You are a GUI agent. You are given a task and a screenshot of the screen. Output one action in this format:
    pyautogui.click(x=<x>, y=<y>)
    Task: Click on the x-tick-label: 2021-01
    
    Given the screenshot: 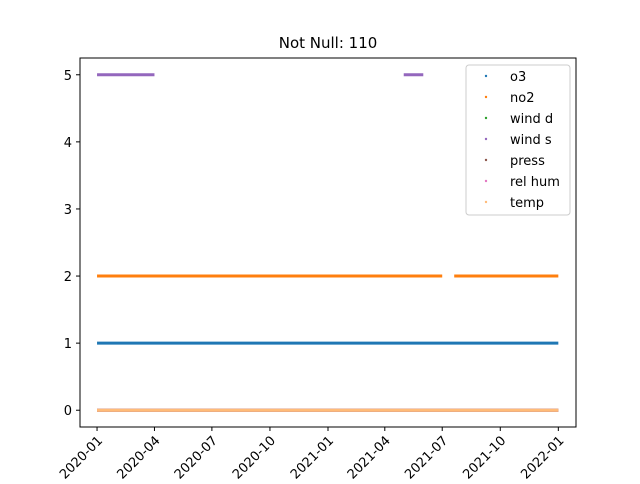 What is the action you would take?
    pyautogui.click(x=312, y=456)
    